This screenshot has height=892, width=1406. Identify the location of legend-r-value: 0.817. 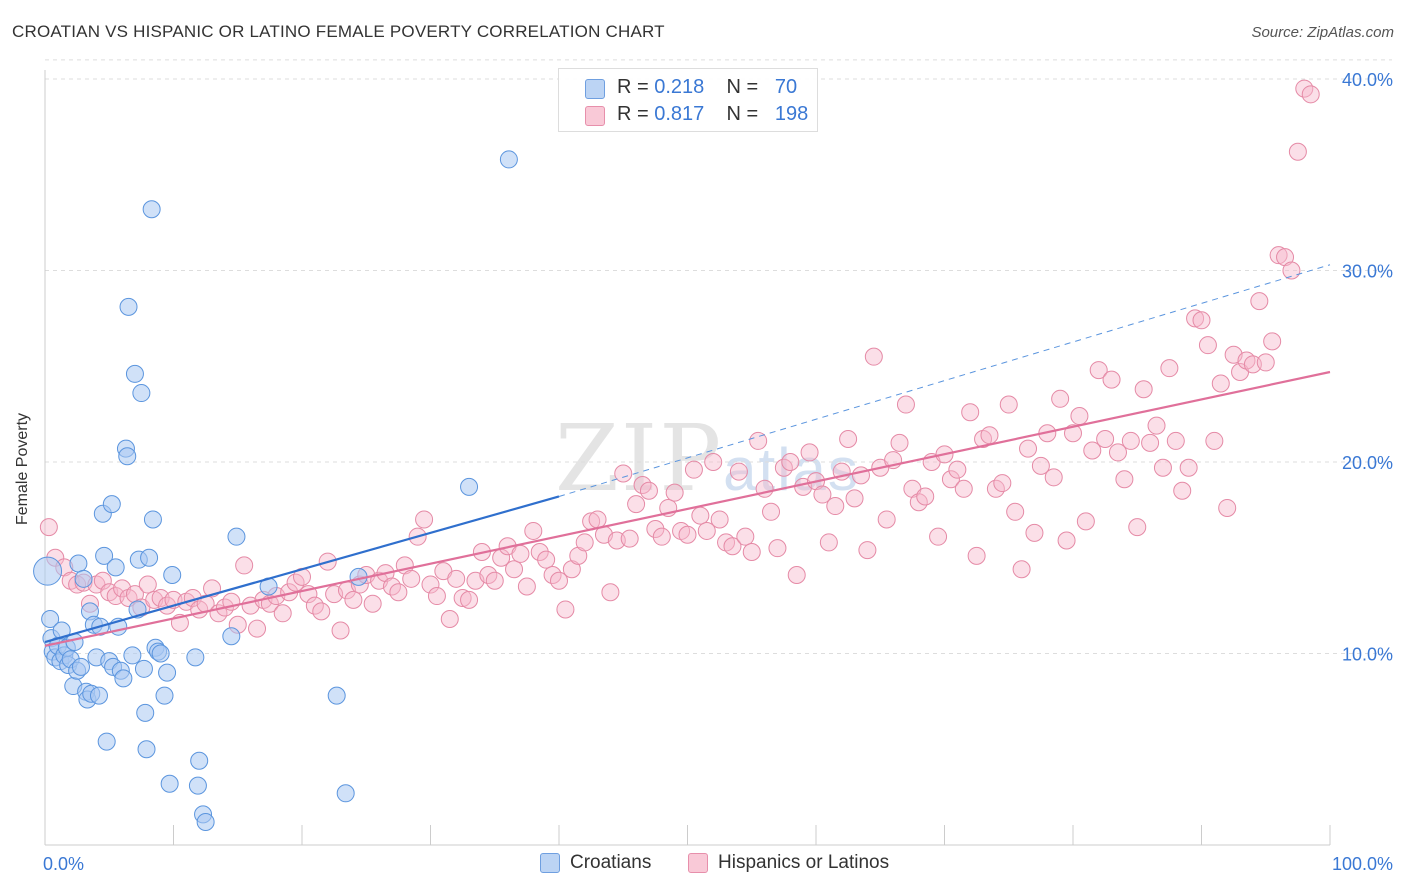
(679, 114).